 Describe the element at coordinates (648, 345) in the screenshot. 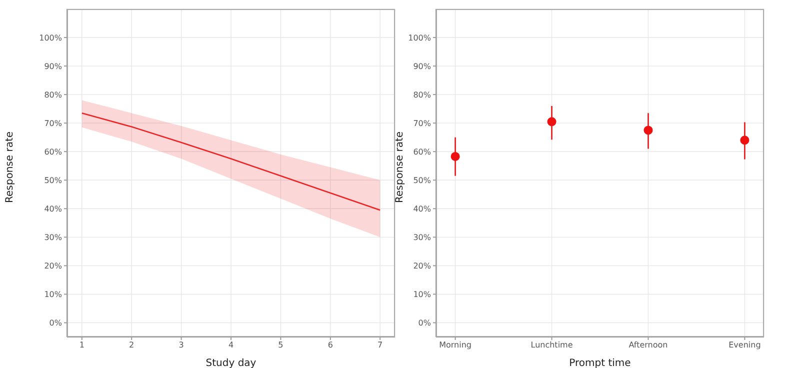

I see `x-tick-label: Afternoon` at that location.